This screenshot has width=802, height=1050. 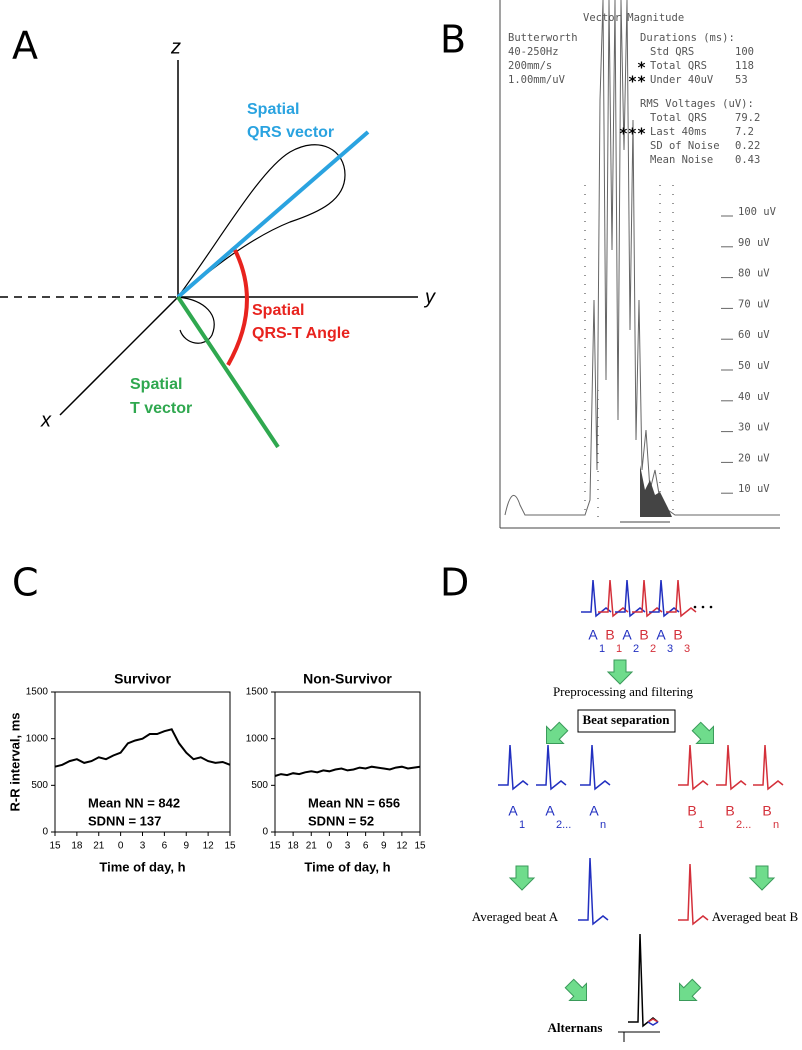 What do you see at coordinates (682, 80) in the screenshot?
I see `measure-label: Under 40uV` at bounding box center [682, 80].